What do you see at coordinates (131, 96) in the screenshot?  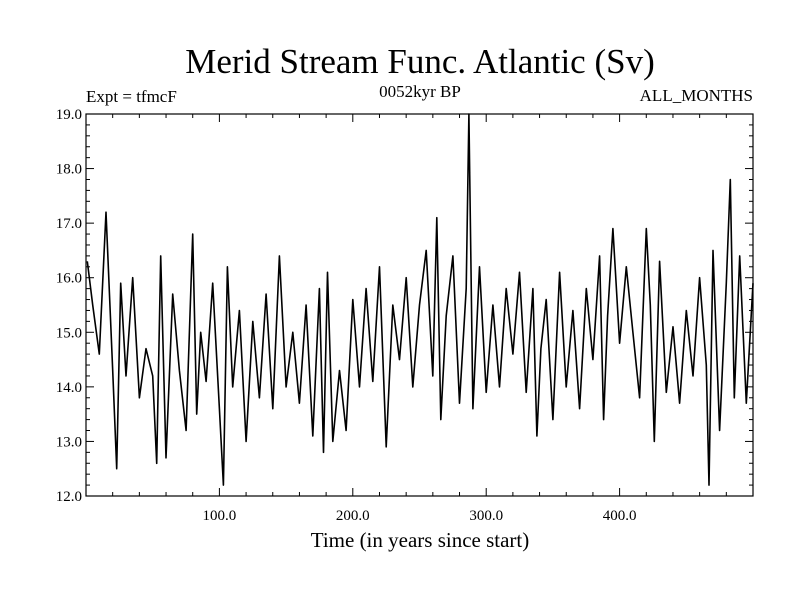 I see `experiment-label: Expt = tfmcF` at bounding box center [131, 96].